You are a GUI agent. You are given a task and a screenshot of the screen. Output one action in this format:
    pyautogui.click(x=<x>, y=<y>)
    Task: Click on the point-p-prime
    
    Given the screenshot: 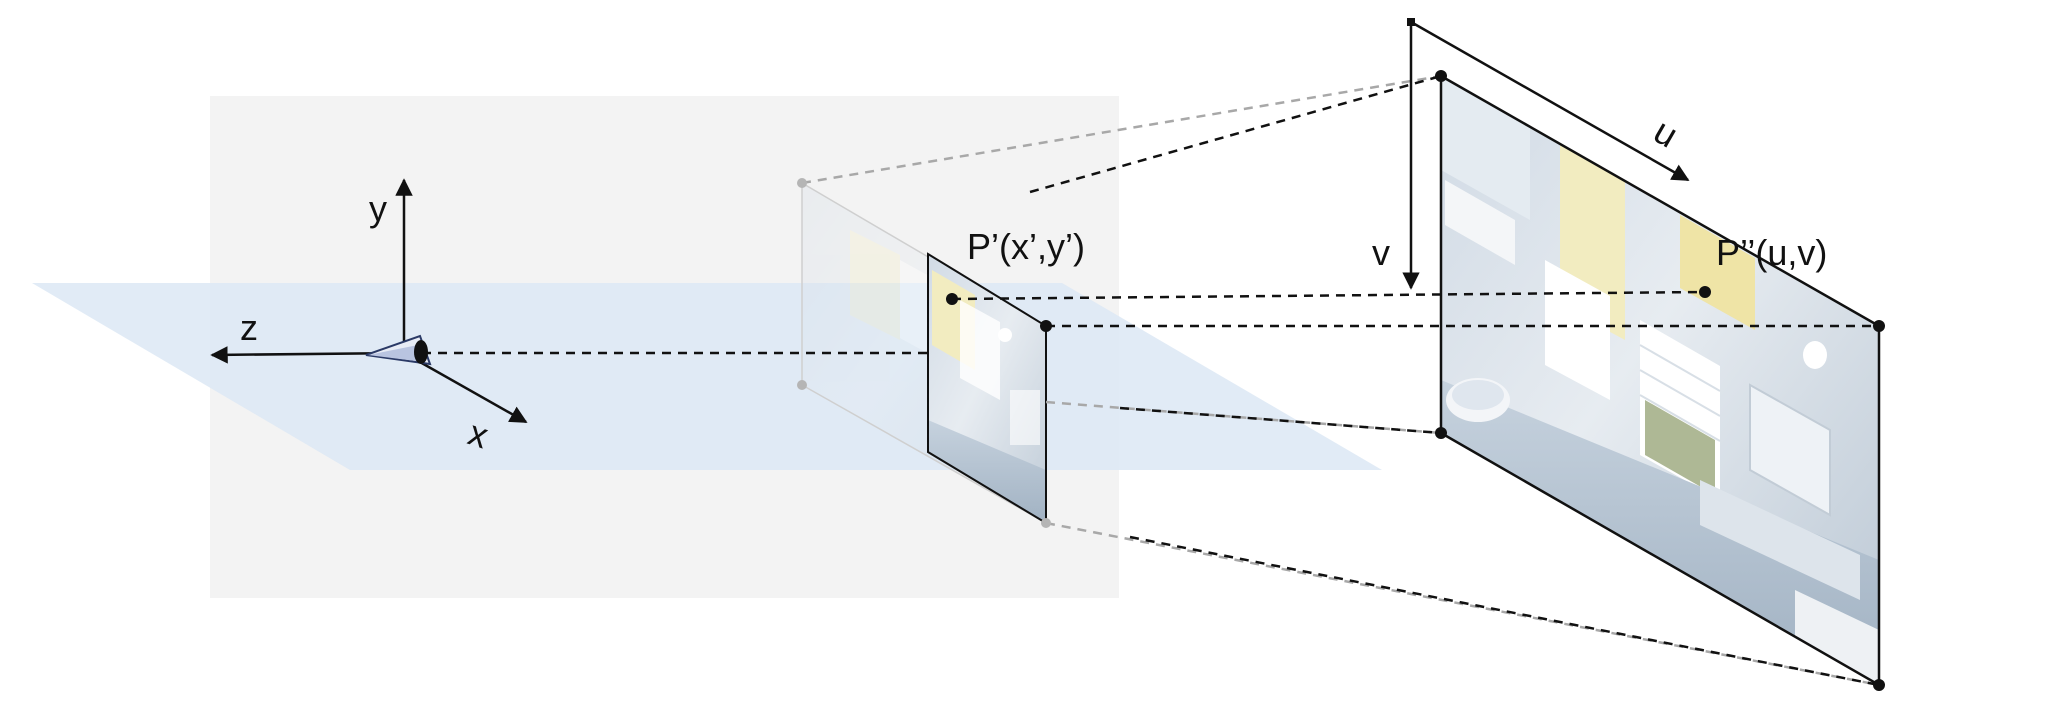 What is the action you would take?
    pyautogui.click(x=952, y=299)
    